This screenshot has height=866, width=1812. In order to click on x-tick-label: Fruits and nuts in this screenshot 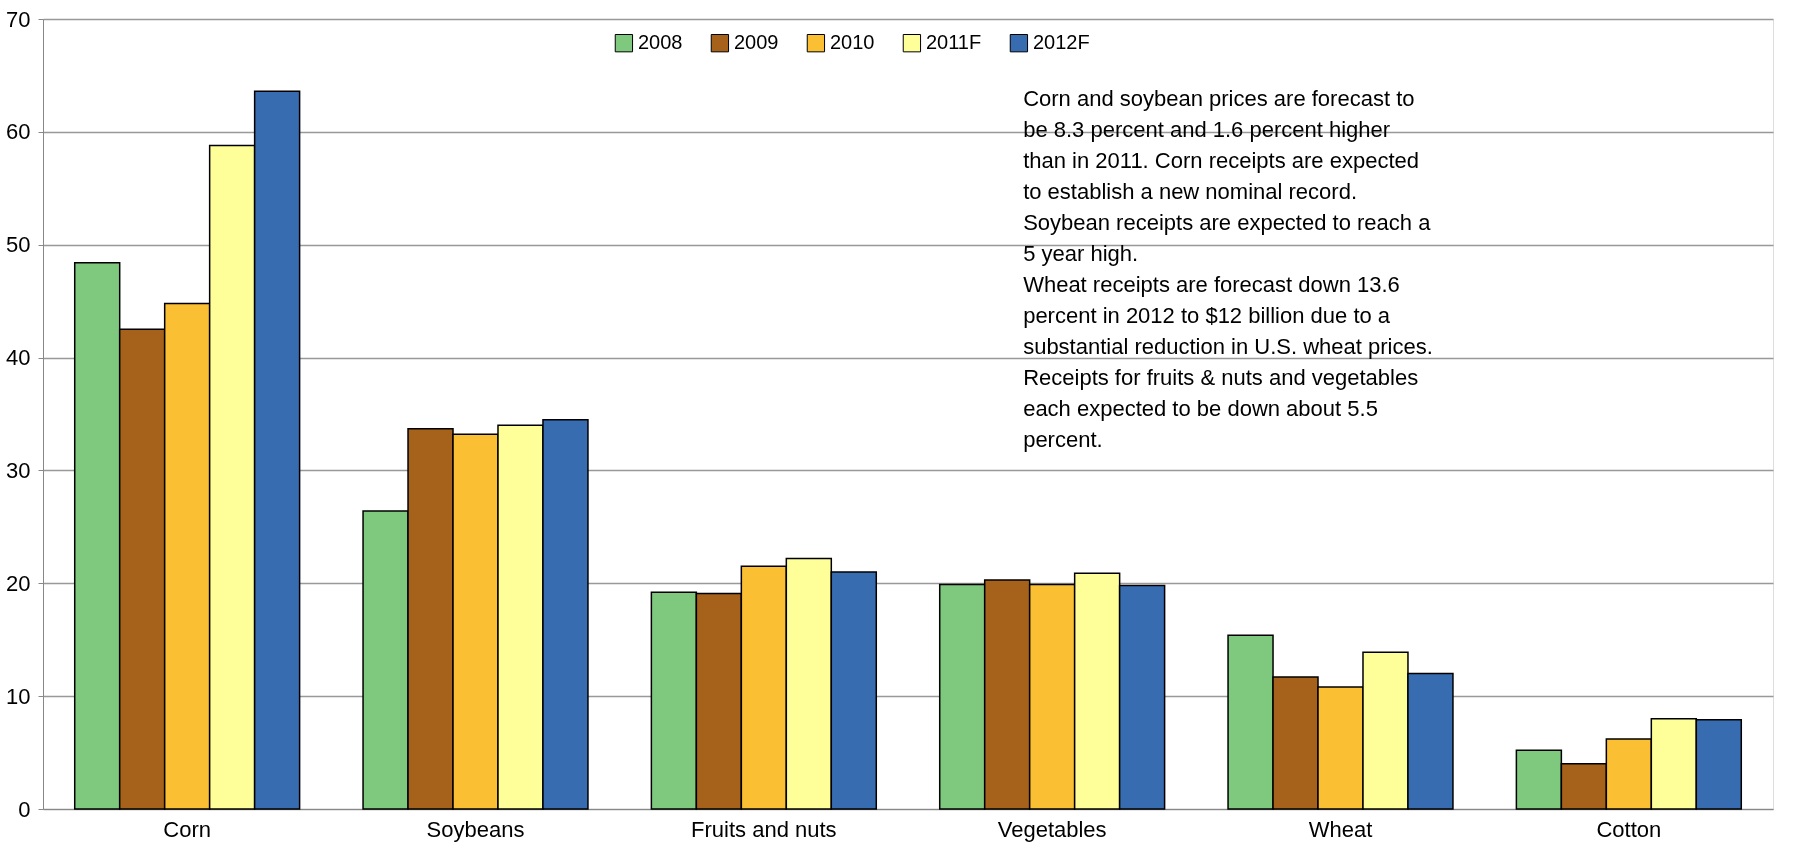, I will do `click(764, 829)`.